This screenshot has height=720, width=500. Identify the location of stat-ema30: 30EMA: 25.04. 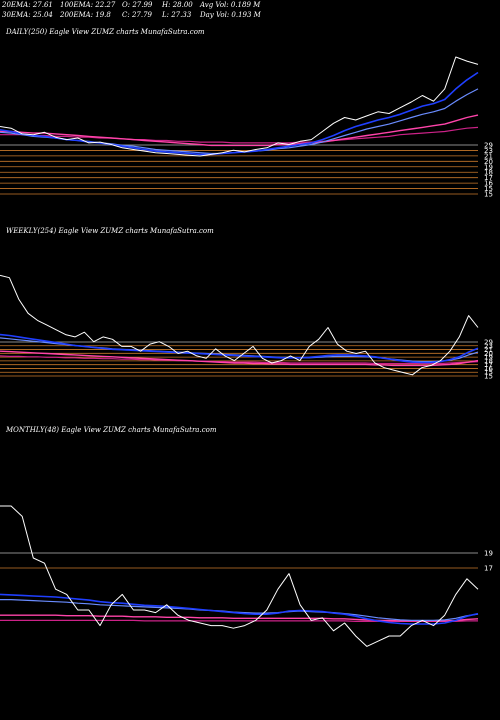
(27, 15).